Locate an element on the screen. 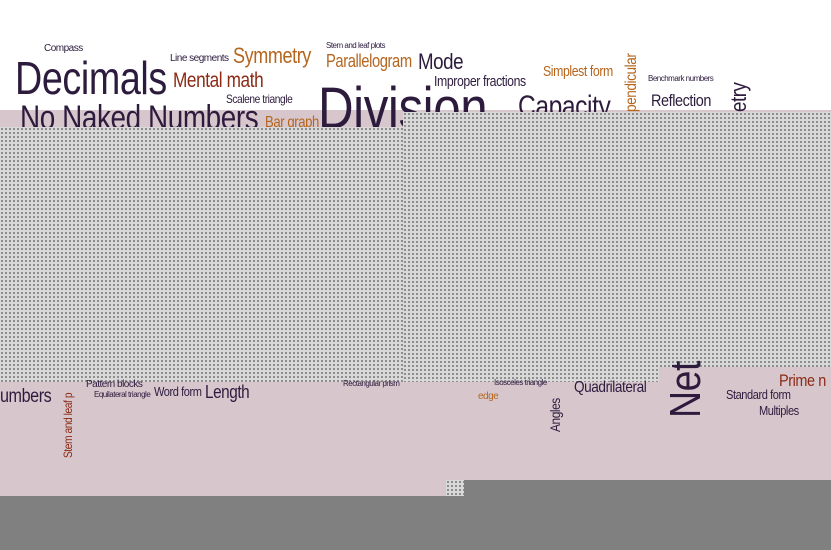 The width and height of the screenshot is (831, 550). word-isosceles-triangle: Isosceles triangle is located at coordinates (520, 382).